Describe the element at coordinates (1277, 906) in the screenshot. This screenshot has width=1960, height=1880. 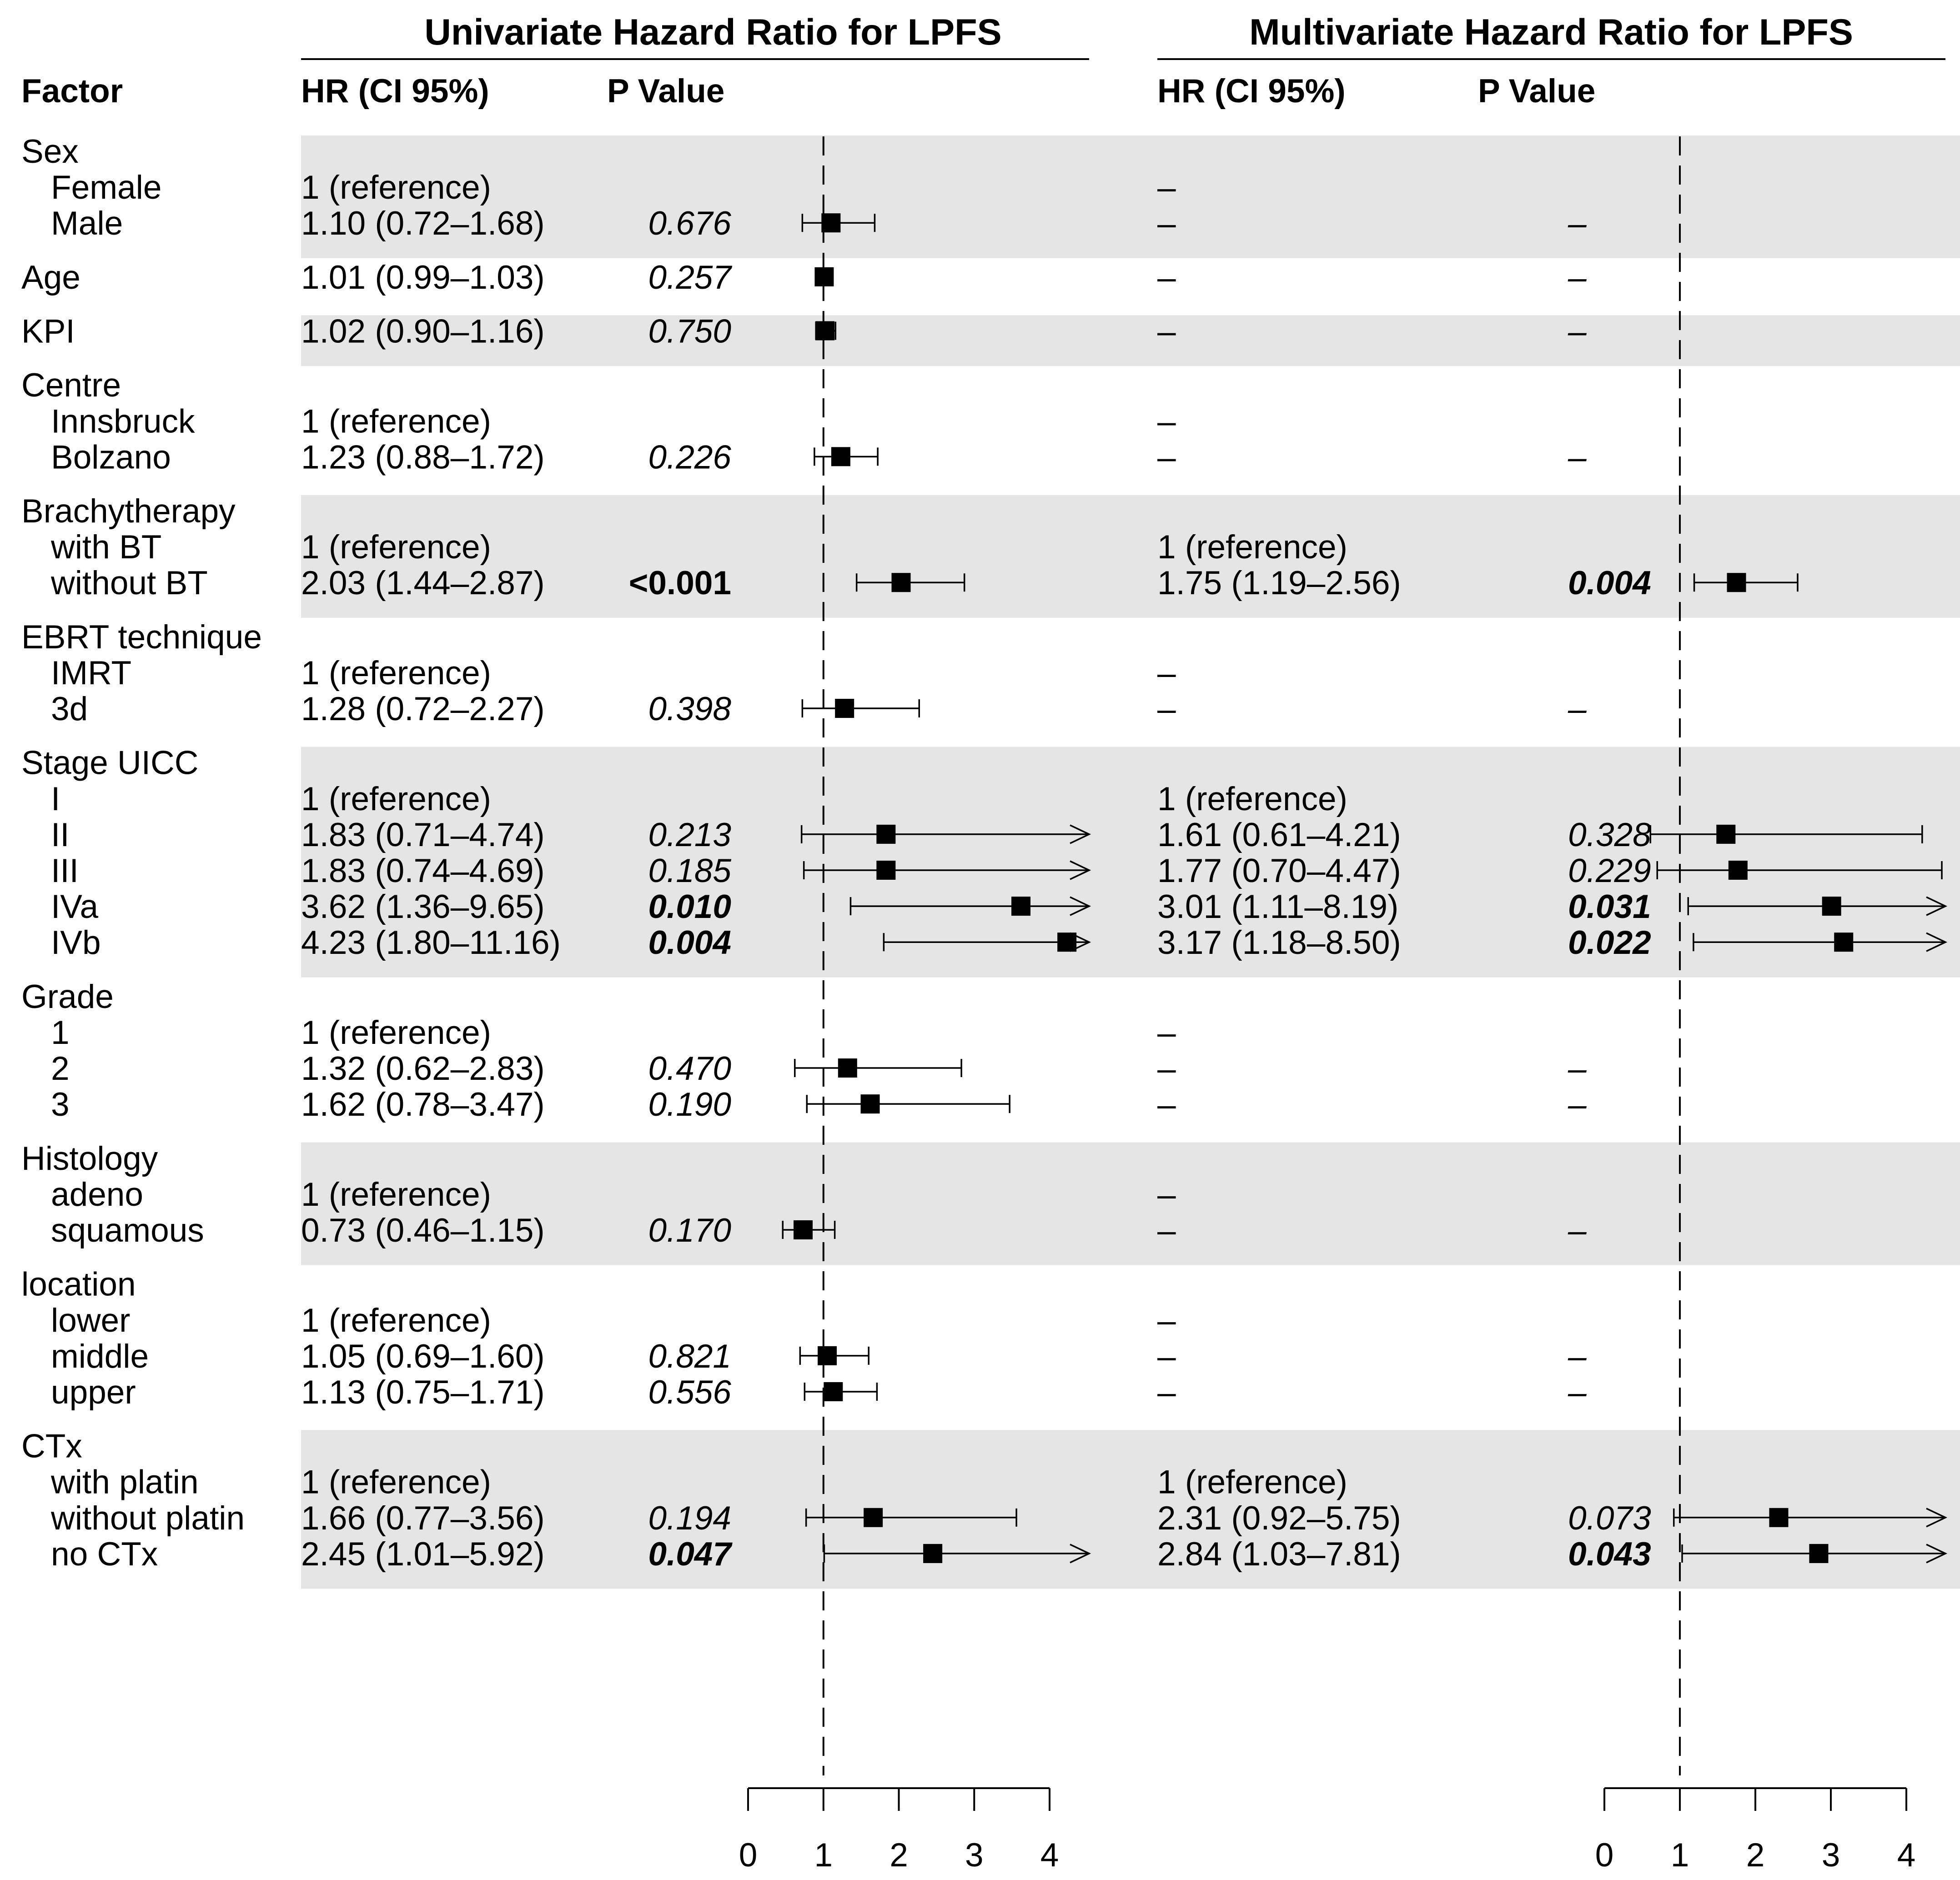
I see `row-18-hr-multivariate: 3.01 (1.11–8.19)` at that location.